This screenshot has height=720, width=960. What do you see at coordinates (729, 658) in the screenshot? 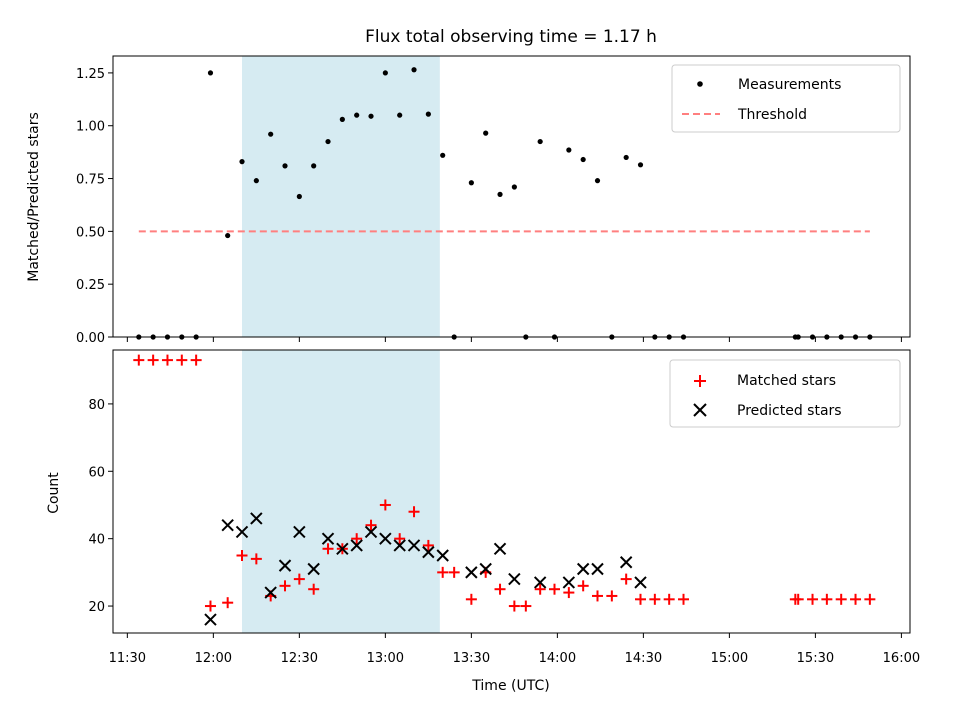
I see `x-tick-label: 15:00` at bounding box center [729, 658].